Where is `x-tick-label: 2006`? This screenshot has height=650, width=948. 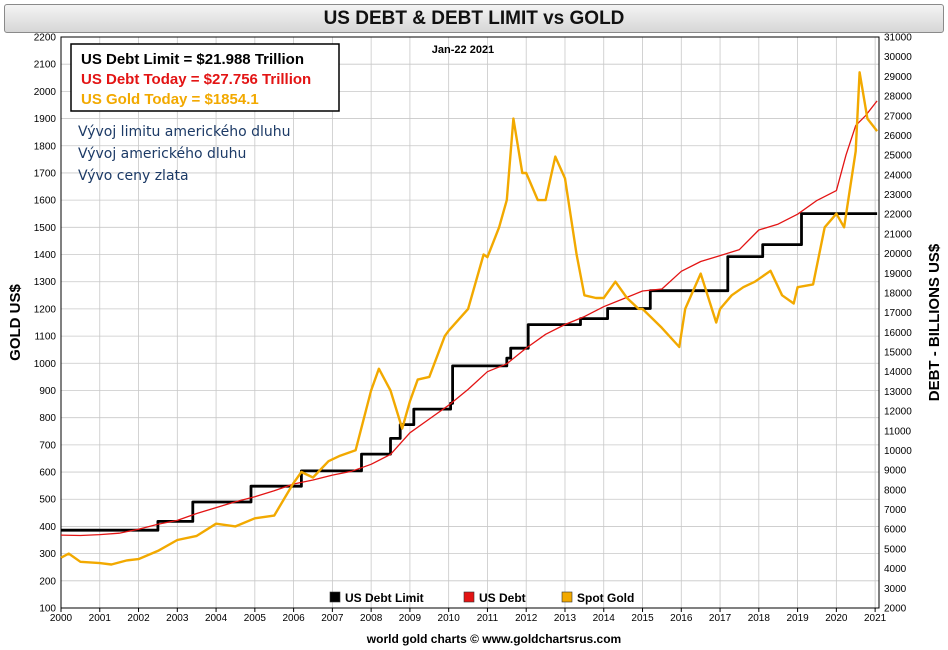
x-tick-label: 2006 is located at coordinates (293, 618).